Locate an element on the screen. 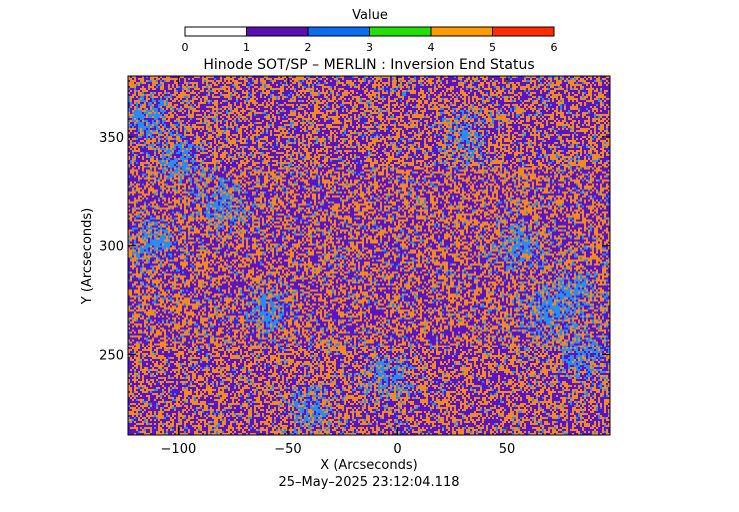 Image resolution: width=739 pixels, height=512 pixels. colorbar-ticks: 0 1 2 3 4 5 6 is located at coordinates (370, 40).